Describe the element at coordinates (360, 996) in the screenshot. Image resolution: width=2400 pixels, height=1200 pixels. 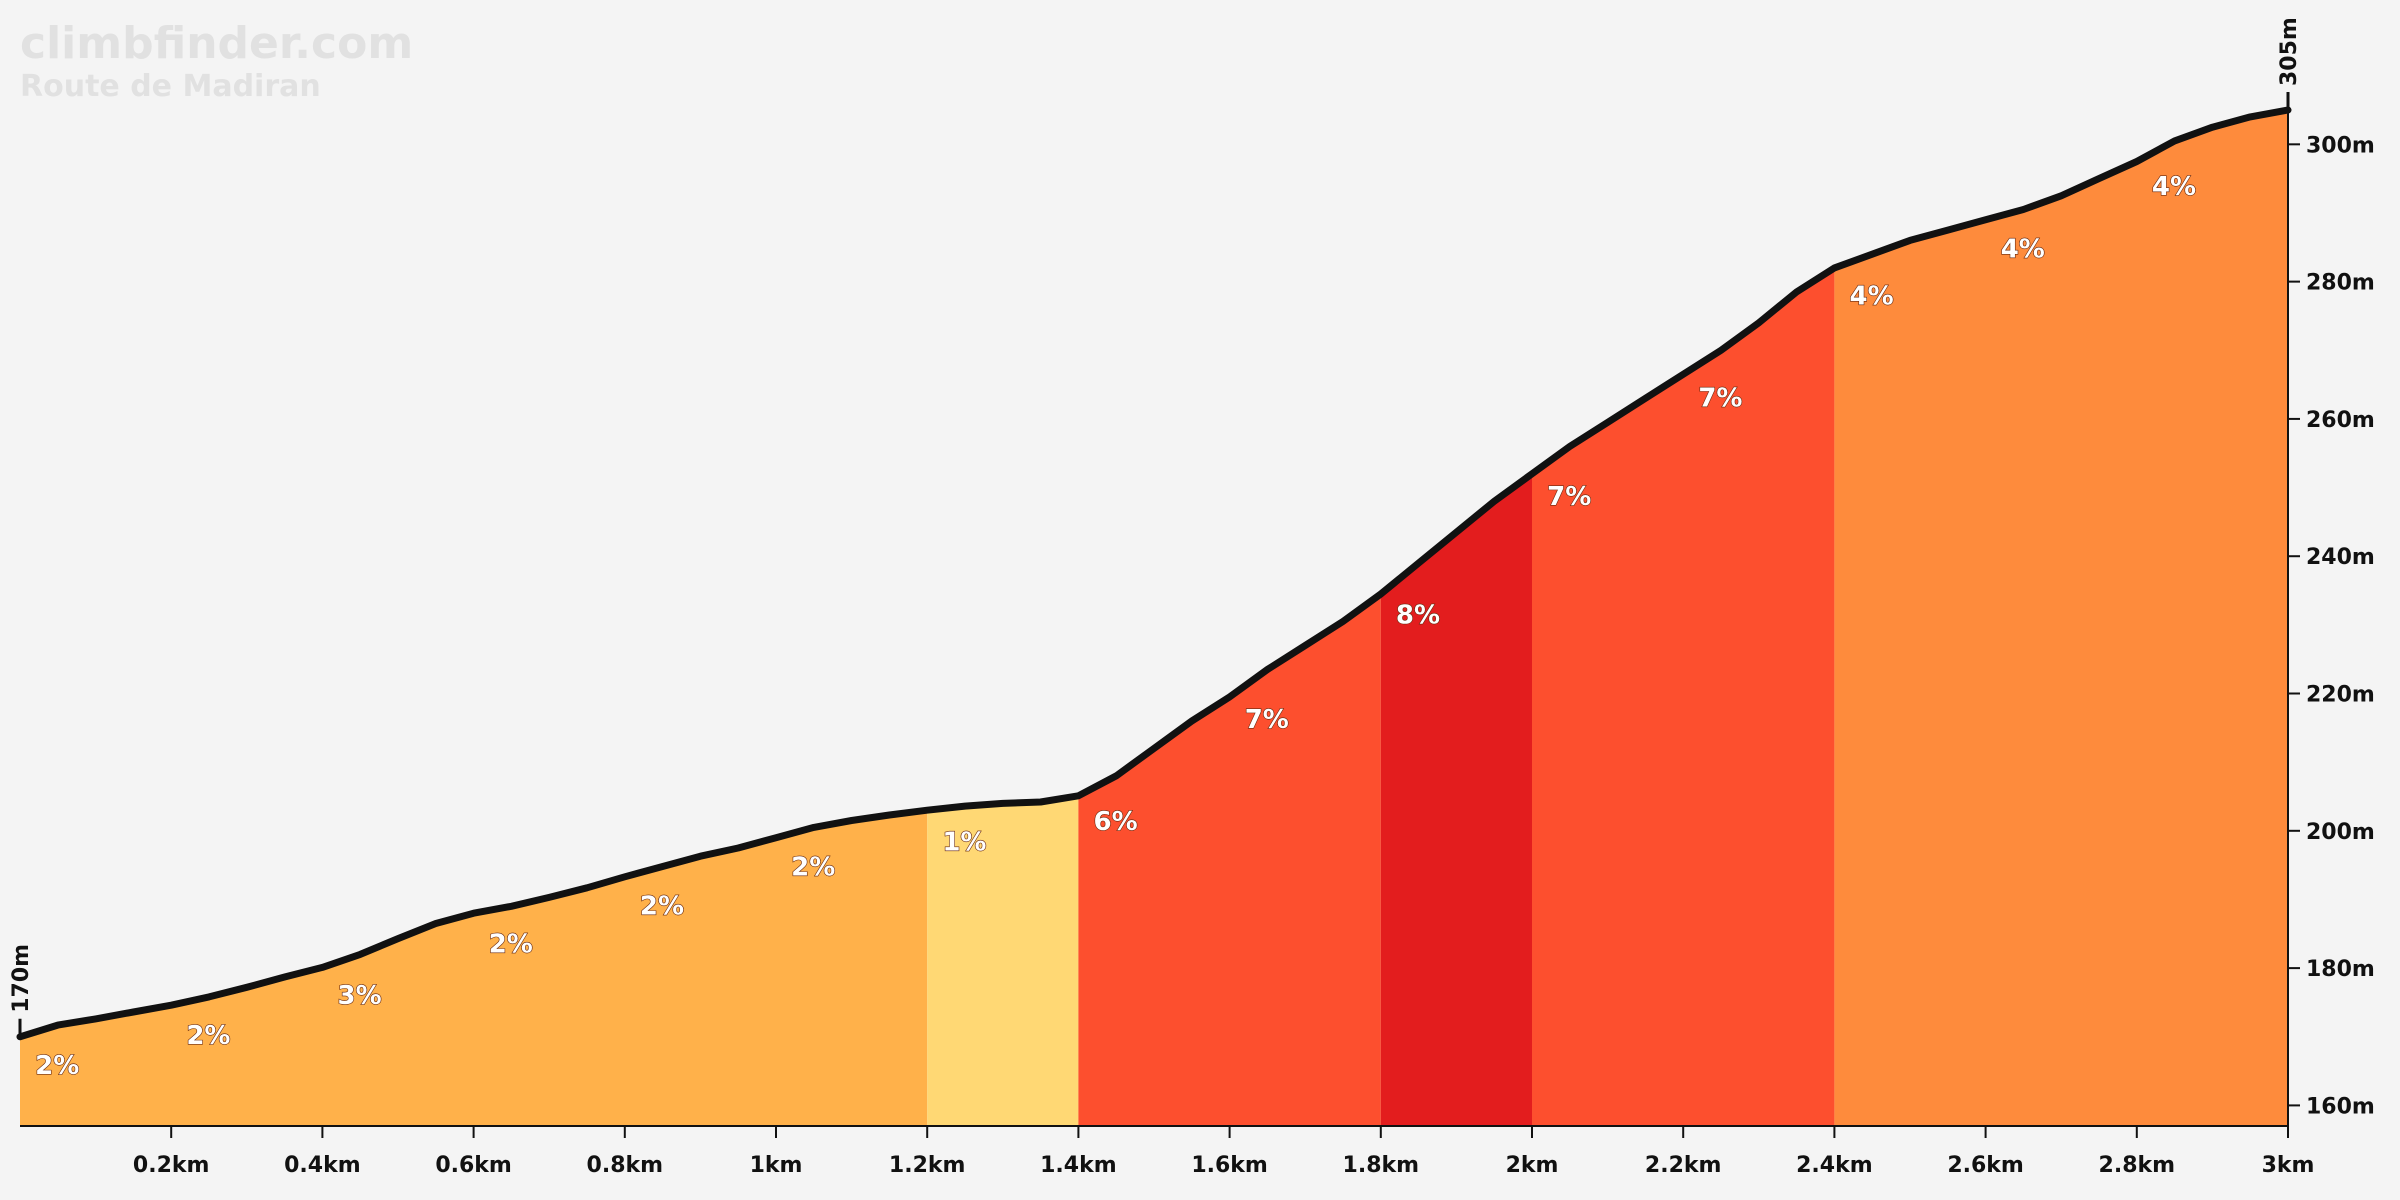
I see `grade-label: 3%` at that location.